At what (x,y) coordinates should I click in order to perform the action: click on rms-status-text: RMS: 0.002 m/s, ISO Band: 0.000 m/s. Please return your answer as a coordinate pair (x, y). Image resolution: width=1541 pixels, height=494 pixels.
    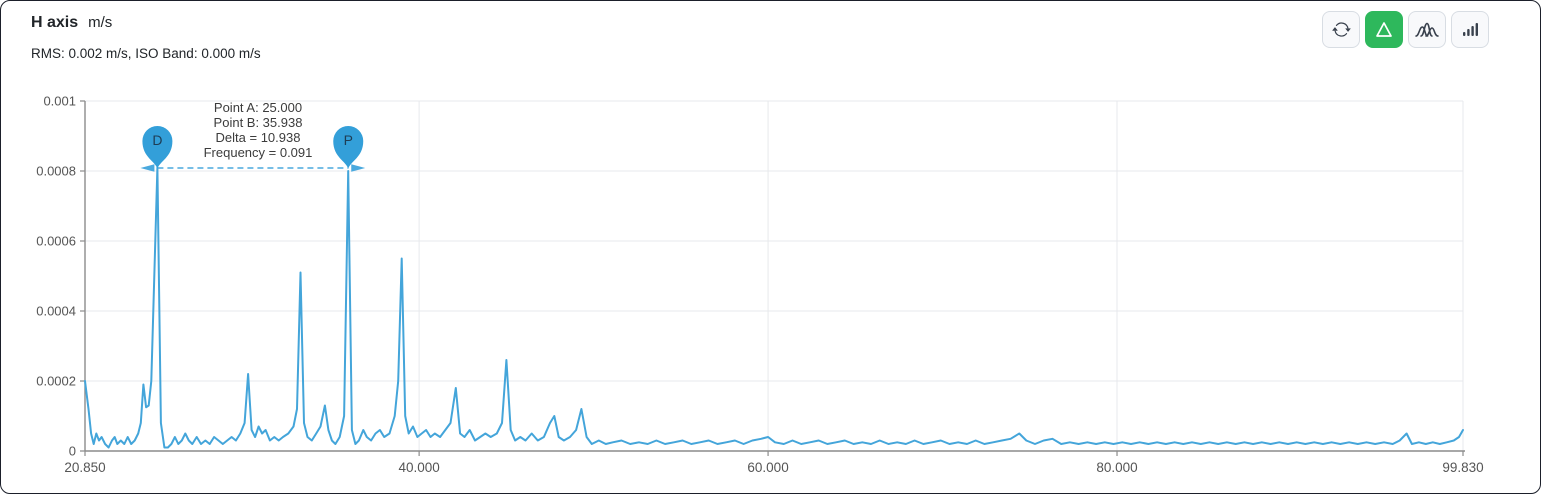
    Looking at the image, I should click on (146, 53).